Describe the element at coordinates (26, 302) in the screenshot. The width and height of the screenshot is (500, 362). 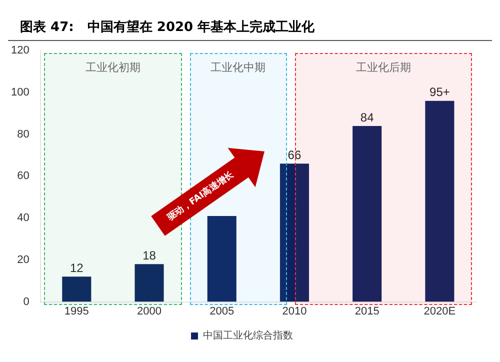
I see `y-tick-label: 0` at that location.